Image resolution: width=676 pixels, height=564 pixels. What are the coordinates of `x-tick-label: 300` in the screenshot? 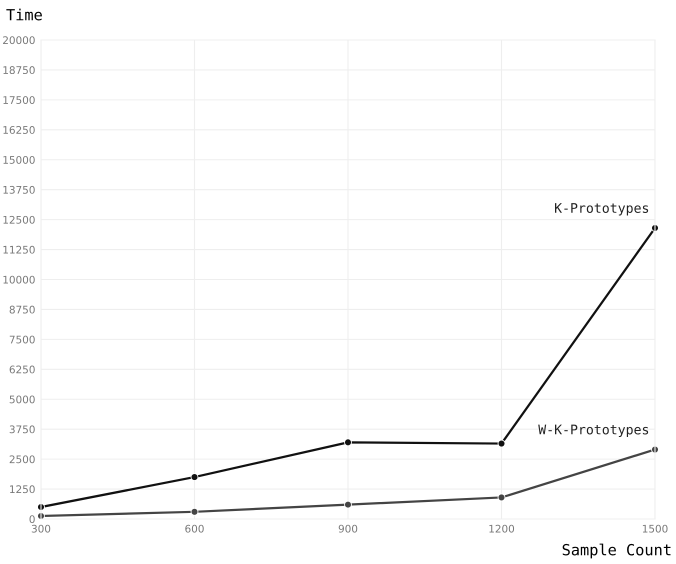 It's located at (41, 528).